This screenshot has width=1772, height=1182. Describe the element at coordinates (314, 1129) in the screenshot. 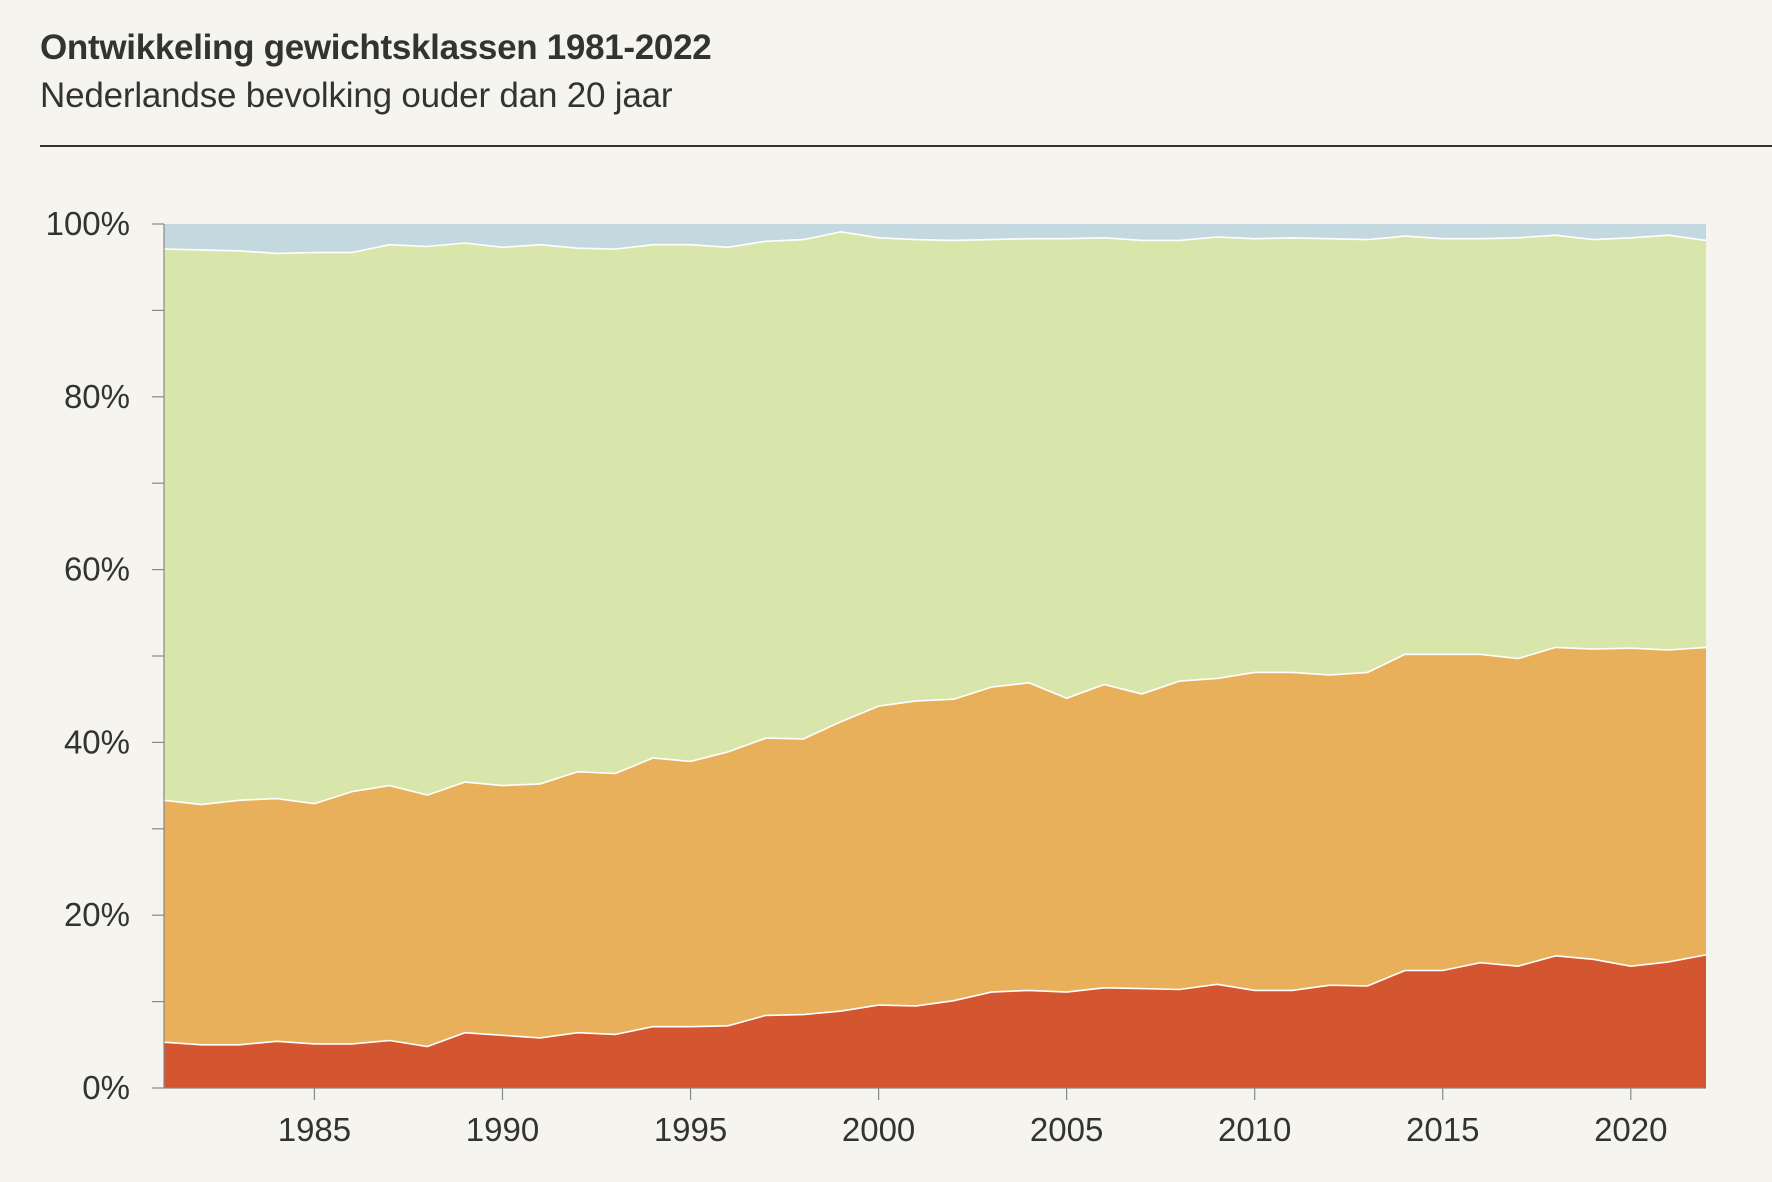

I see `x-tick-label: 1985` at that location.